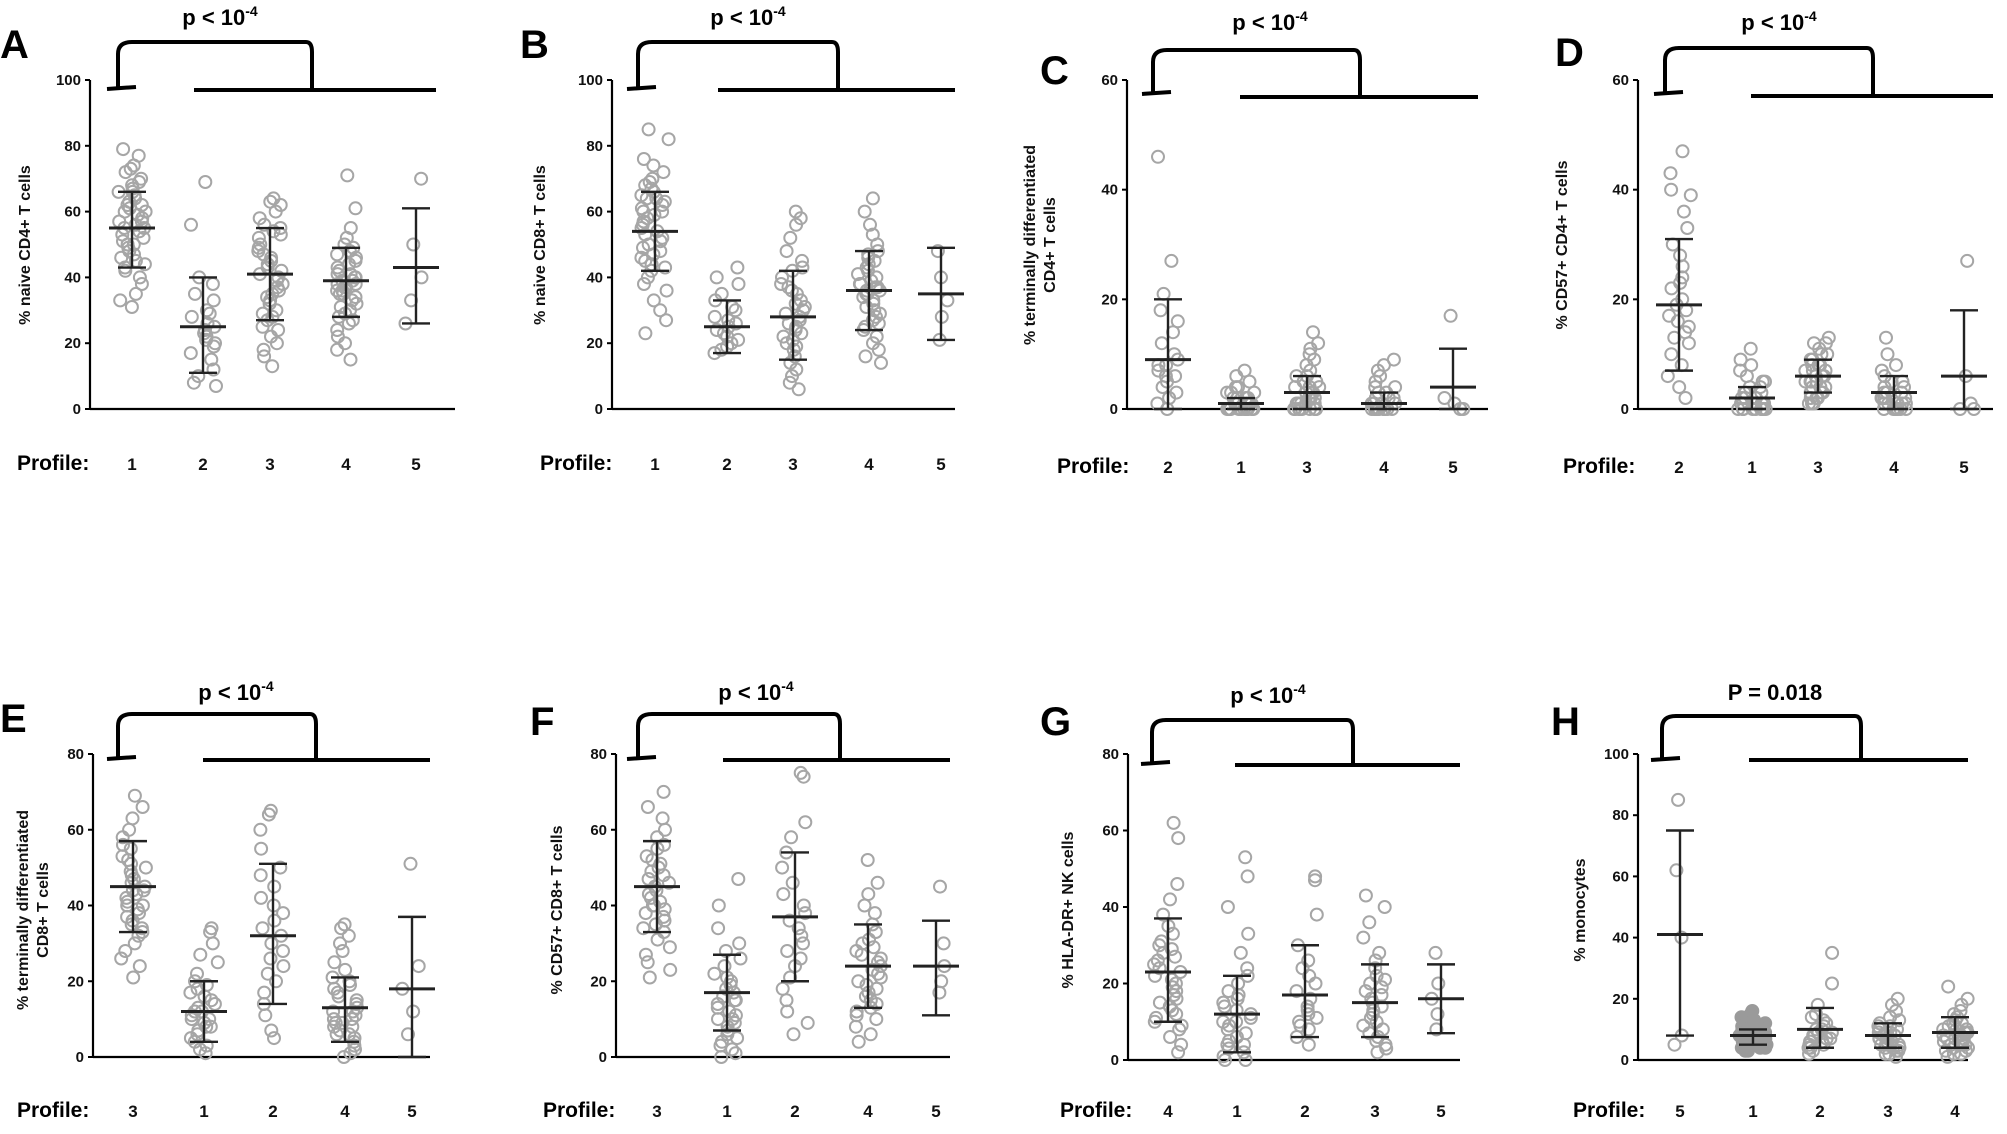 The width and height of the screenshot is (2007, 1134). I want to click on x-tick-label: 2, so click(272, 1111).